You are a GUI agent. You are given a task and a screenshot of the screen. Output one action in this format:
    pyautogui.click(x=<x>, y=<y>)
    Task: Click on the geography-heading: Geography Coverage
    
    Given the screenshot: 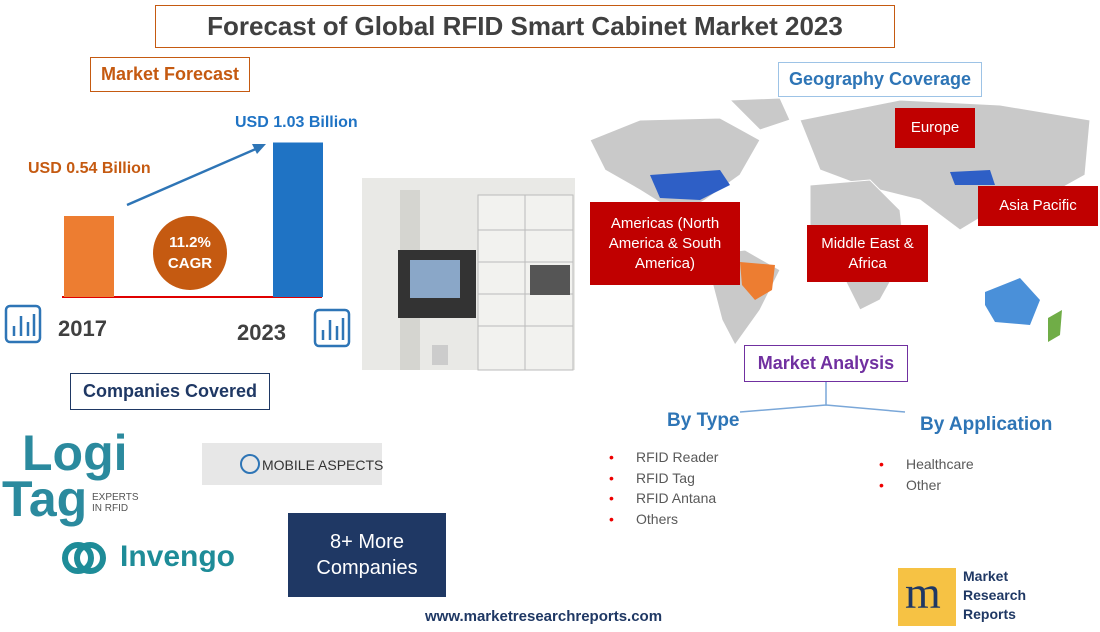 What is the action you would take?
    pyautogui.click(x=880, y=79)
    